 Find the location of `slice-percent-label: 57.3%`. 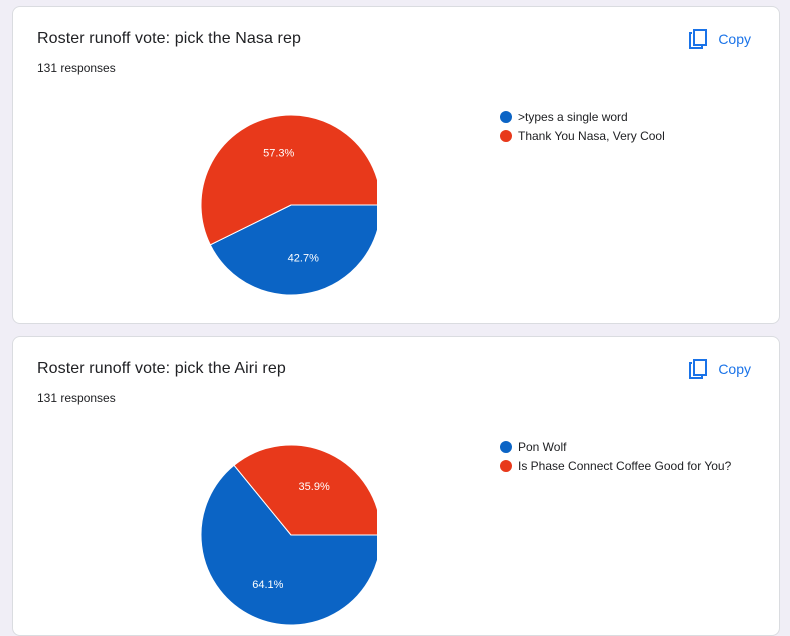

slice-percent-label: 57.3% is located at coordinates (278, 153).